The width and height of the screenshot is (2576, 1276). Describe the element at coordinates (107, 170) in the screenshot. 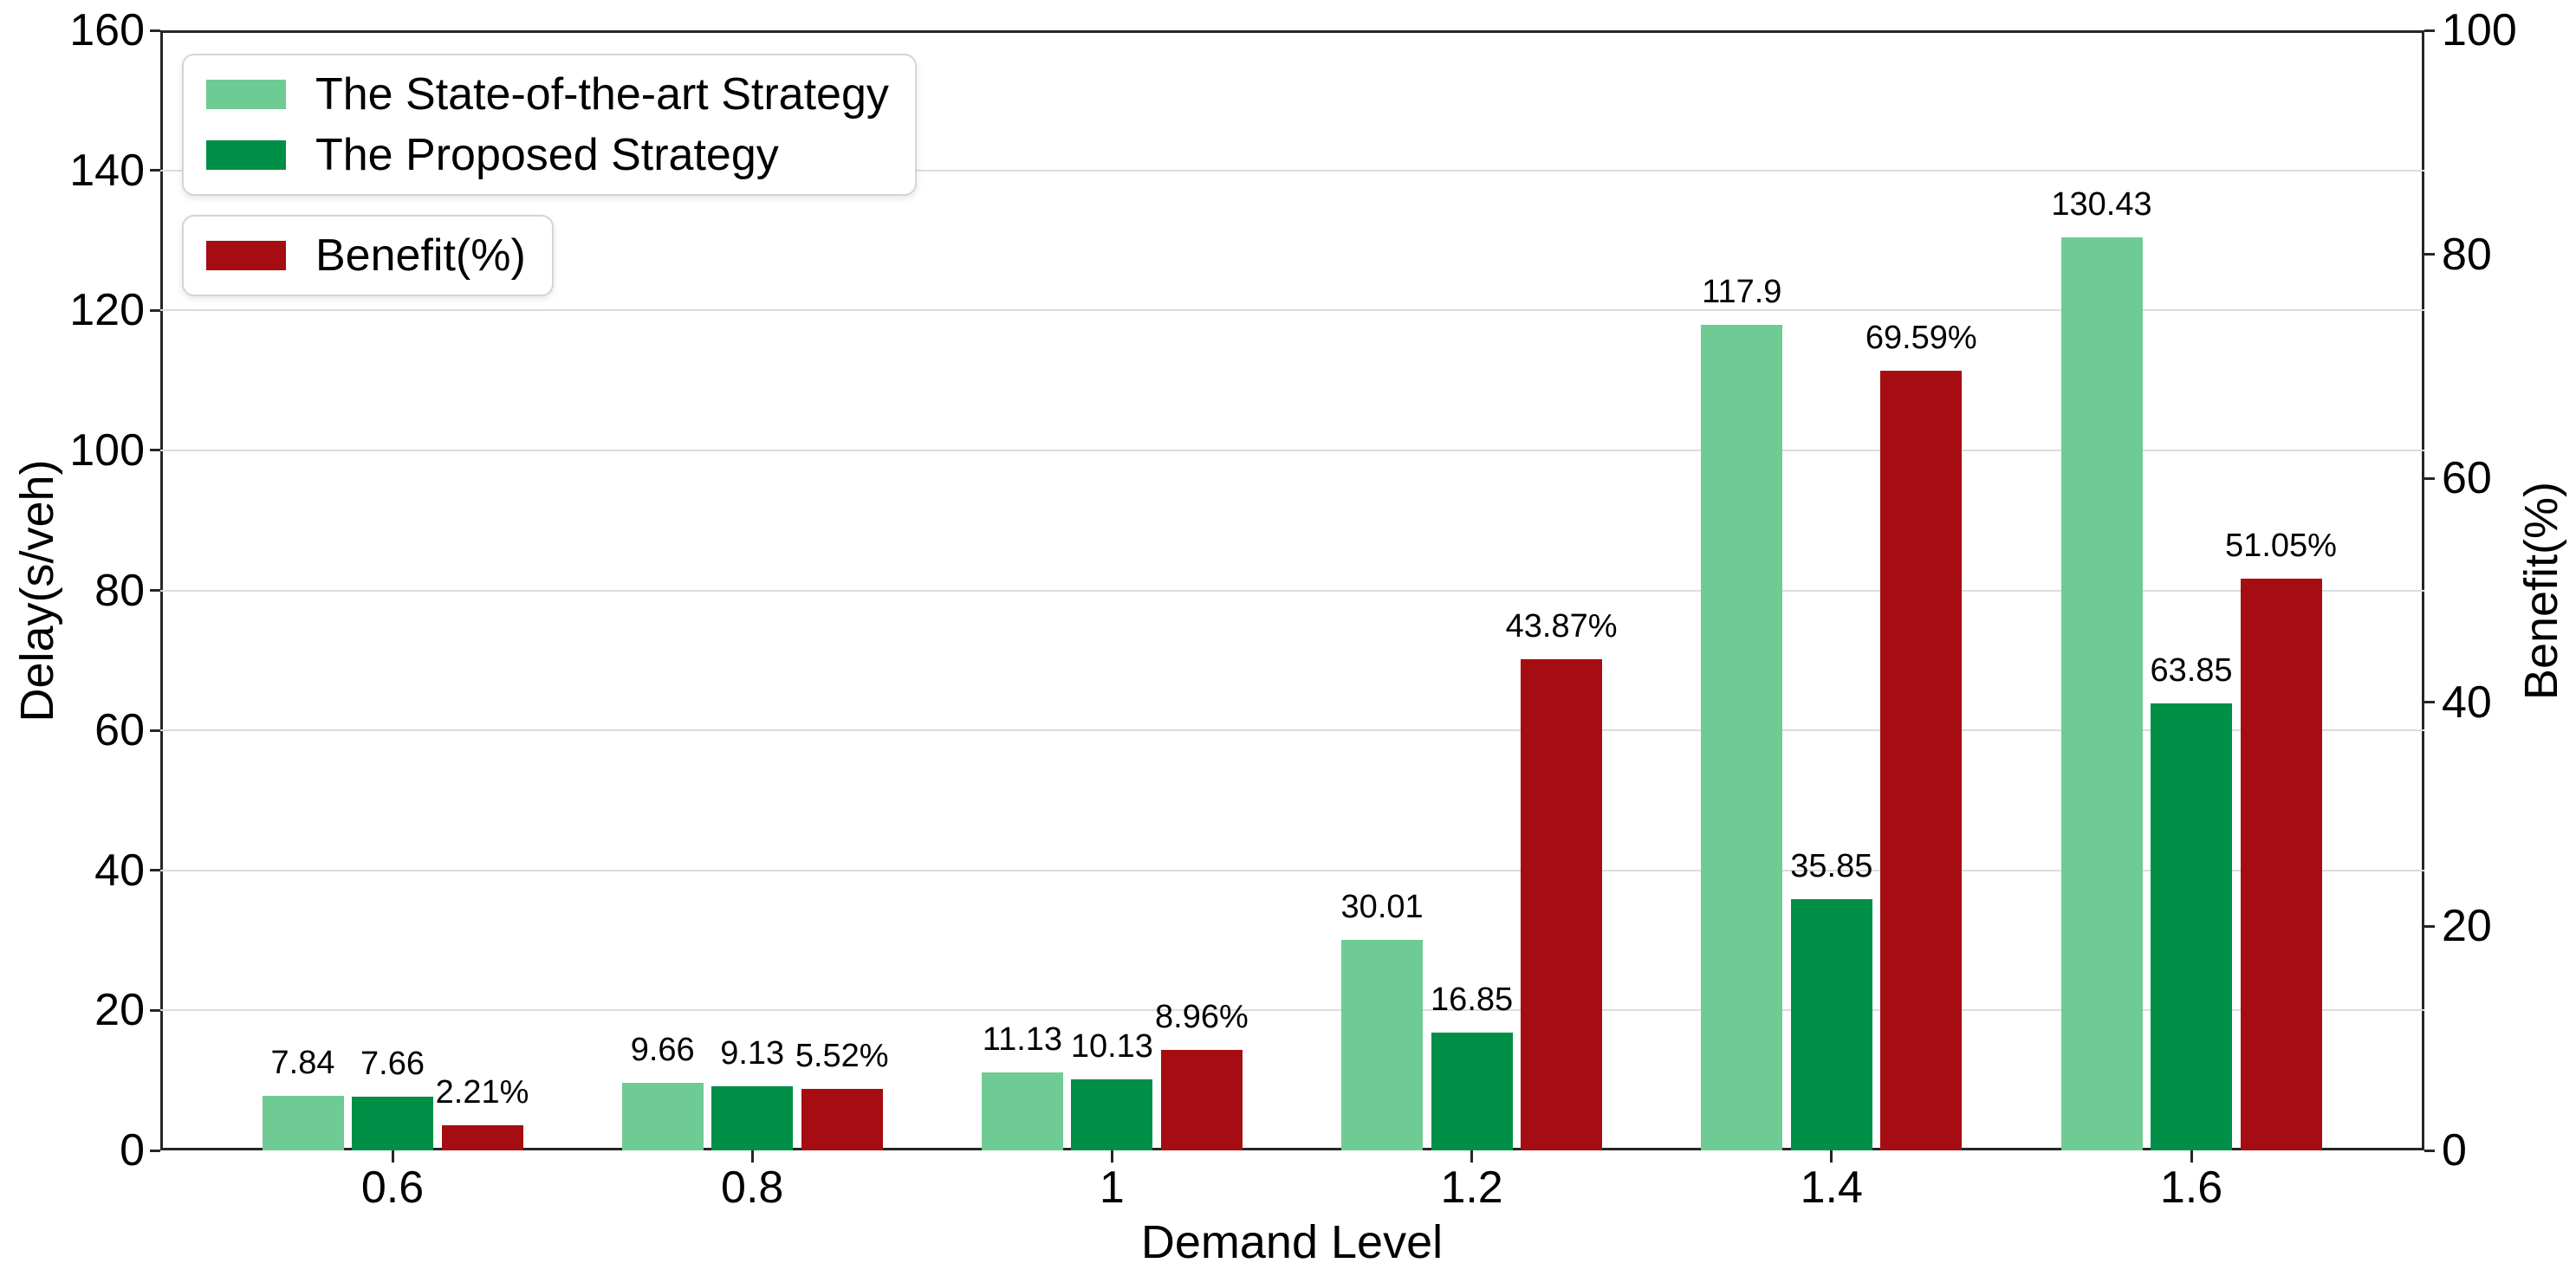

I see `left-tick-label-140: 140` at that location.